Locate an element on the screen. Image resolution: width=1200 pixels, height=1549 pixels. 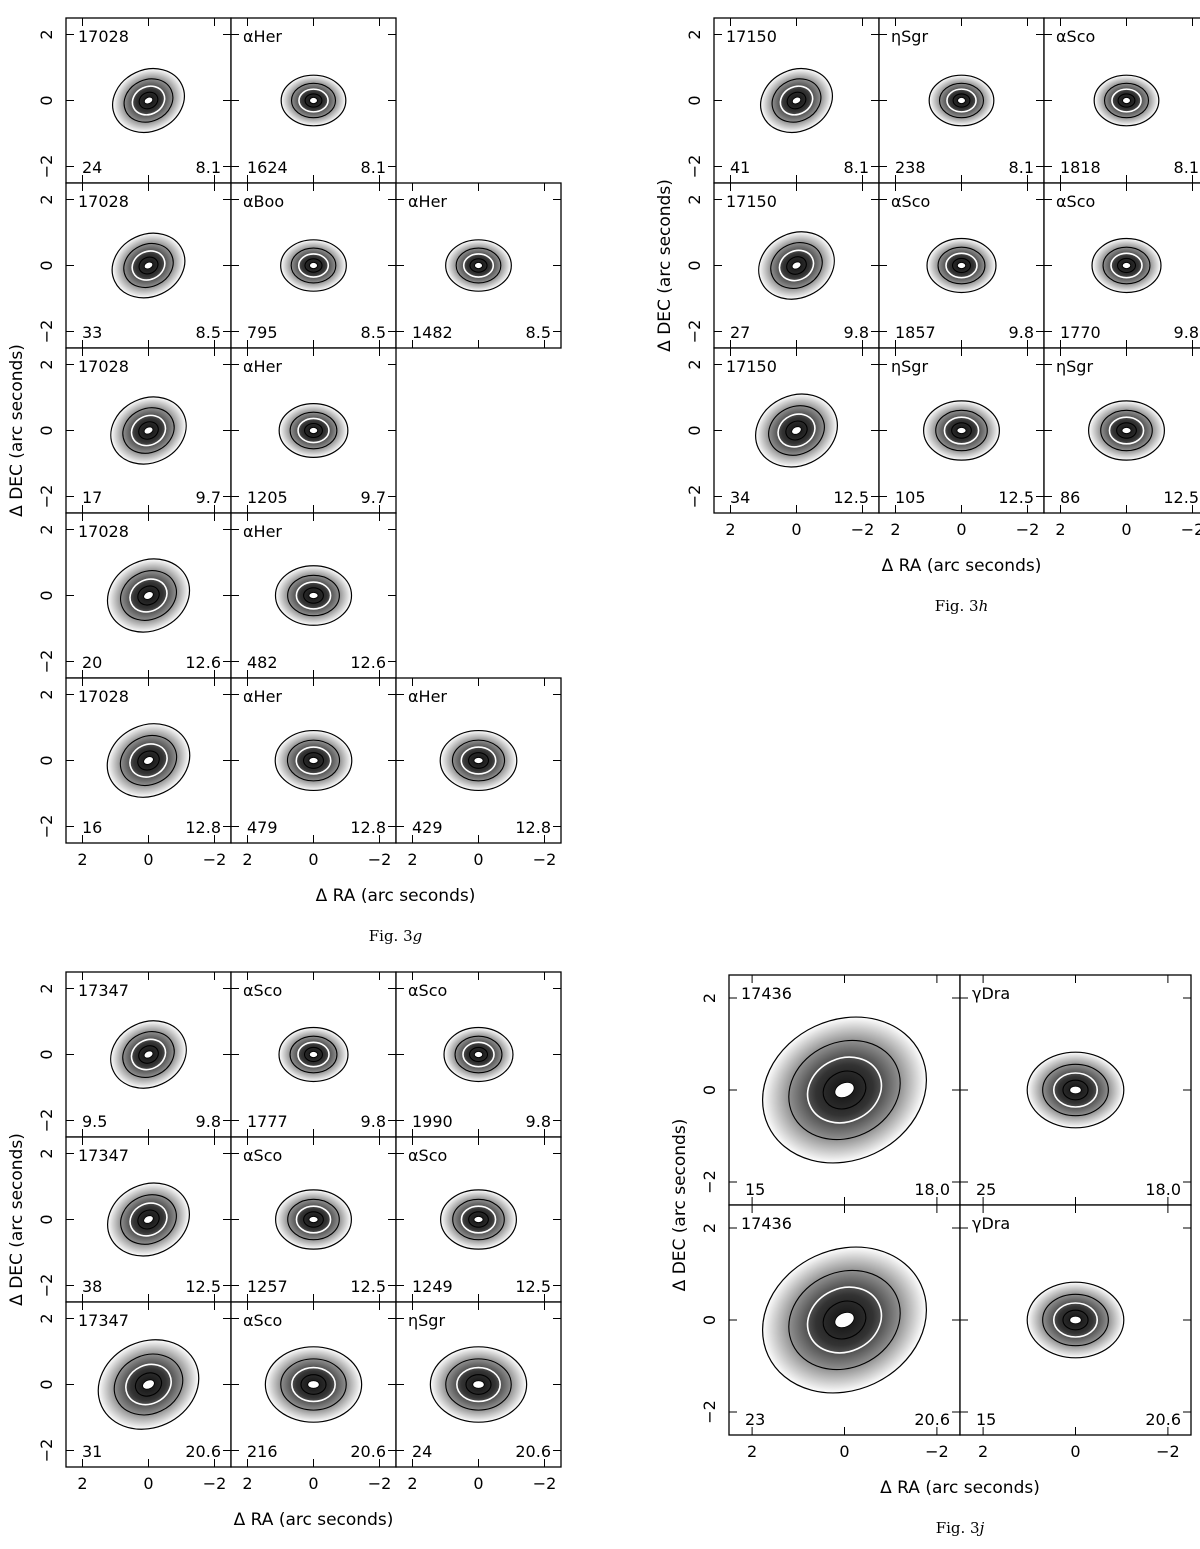
panel-g-4-1: αHer 479 12.8 is located at coordinates (313, 760).